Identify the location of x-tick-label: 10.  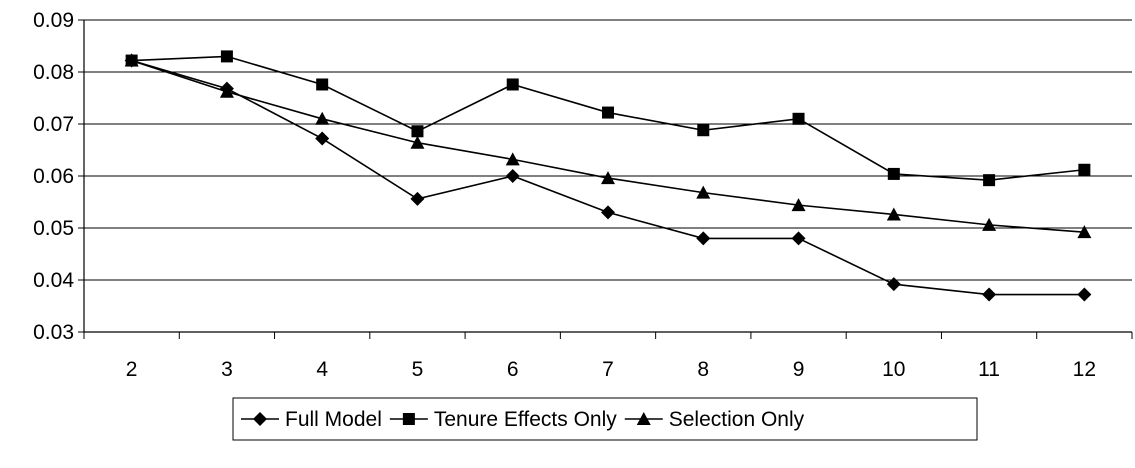
(893, 369).